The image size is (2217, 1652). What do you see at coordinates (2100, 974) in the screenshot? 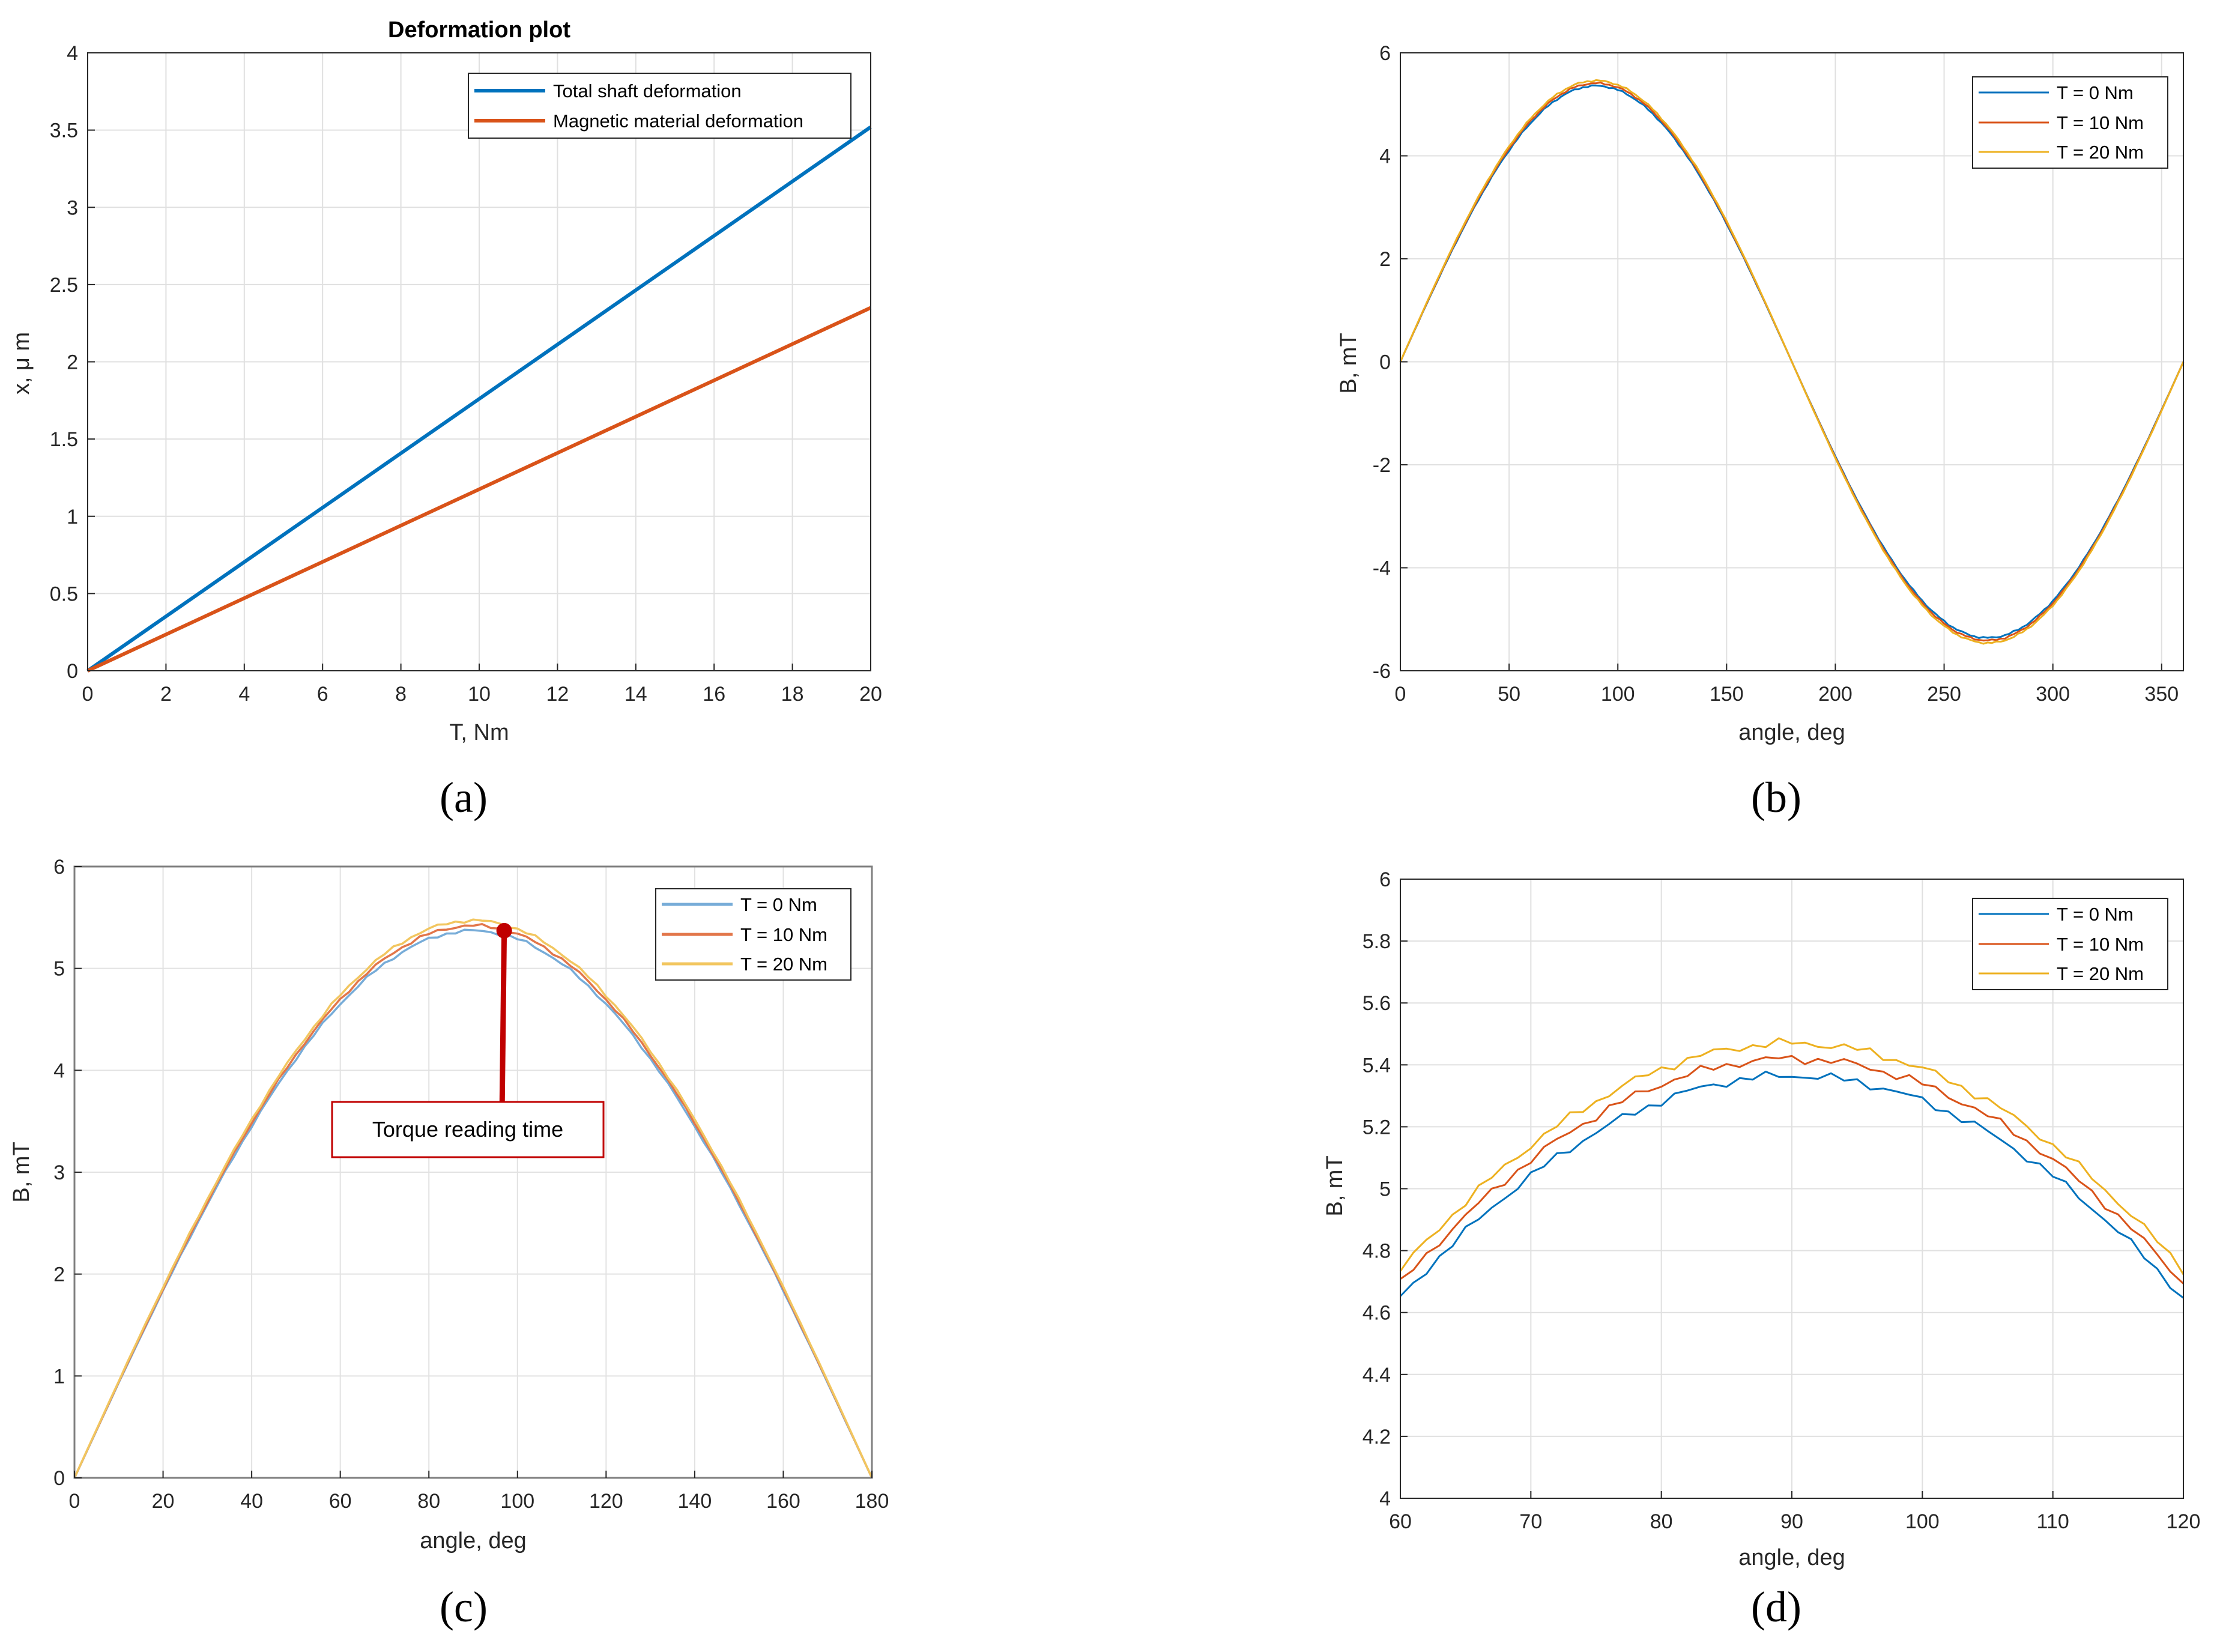
I see `chart-d-legend-label-3: T = 20 Nm` at bounding box center [2100, 974].